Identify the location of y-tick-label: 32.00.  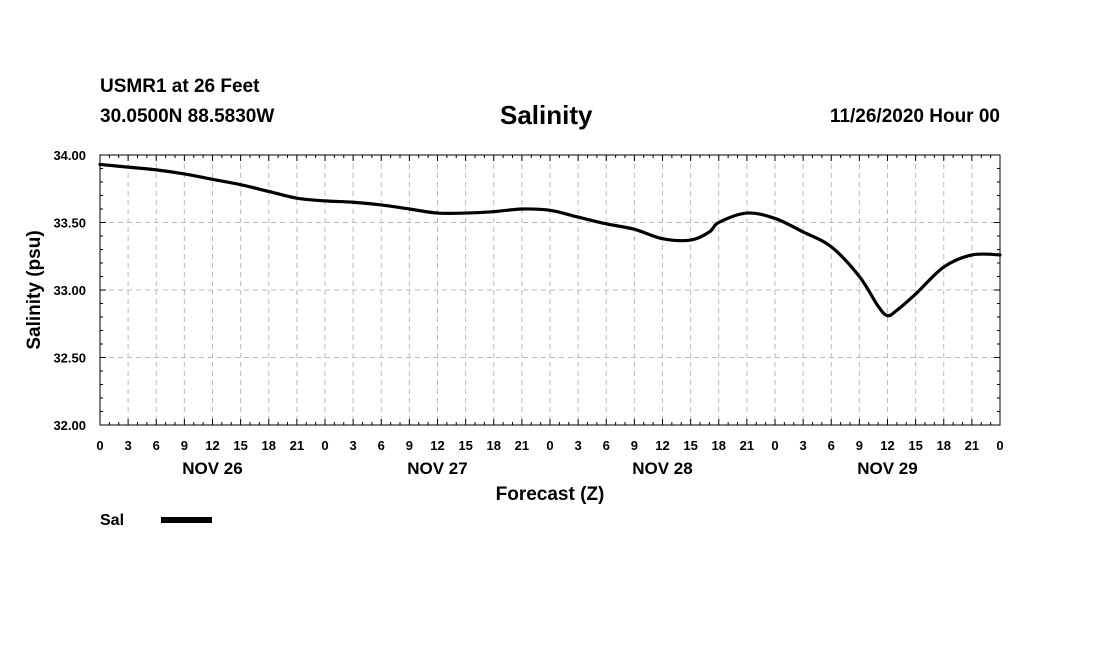
(69, 425).